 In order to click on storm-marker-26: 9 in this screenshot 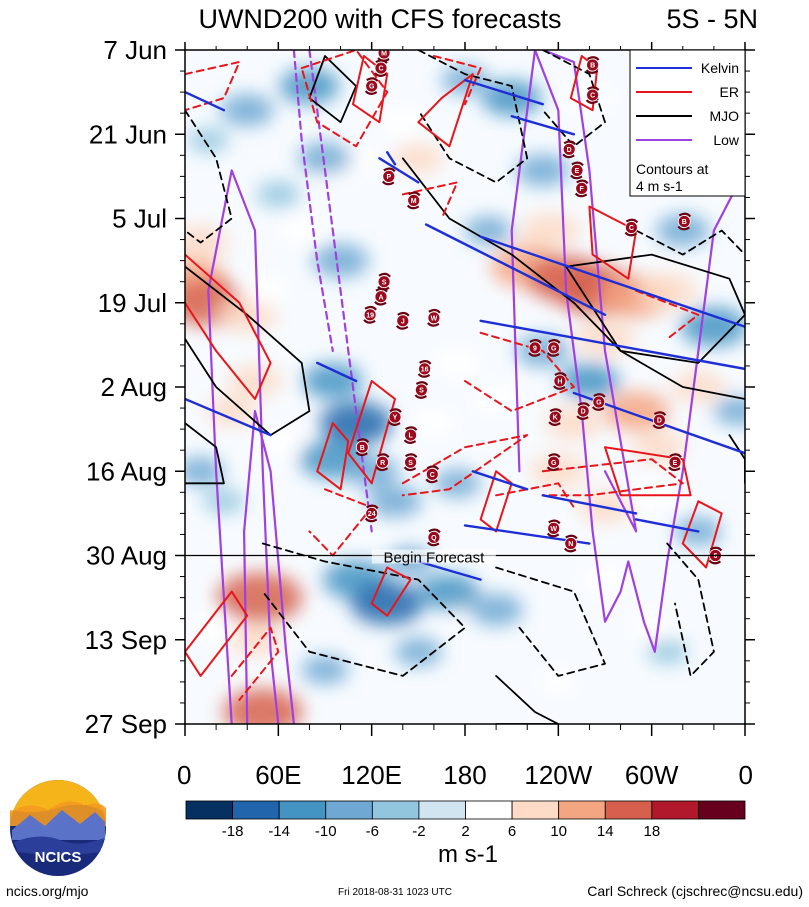, I will do `click(535, 348)`.